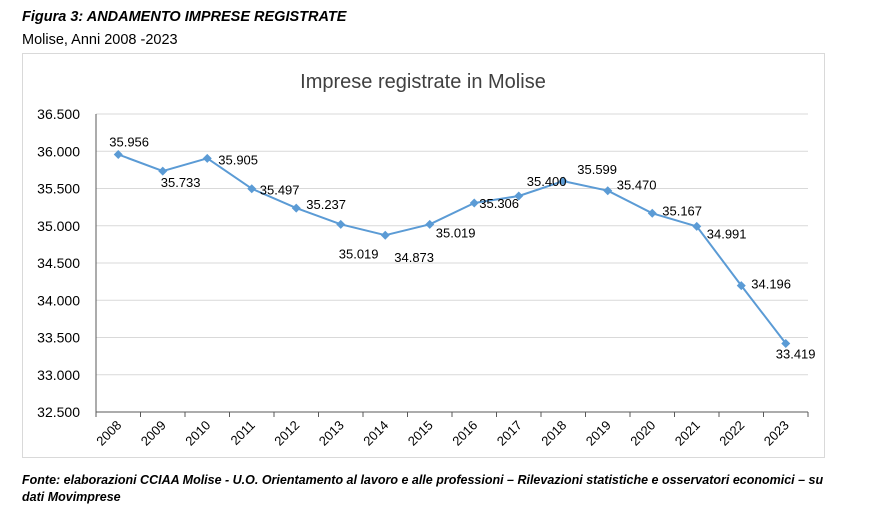 The width and height of the screenshot is (882, 531). Describe the element at coordinates (58, 189) in the screenshot. I see `y-tick-label: 35.500` at that location.